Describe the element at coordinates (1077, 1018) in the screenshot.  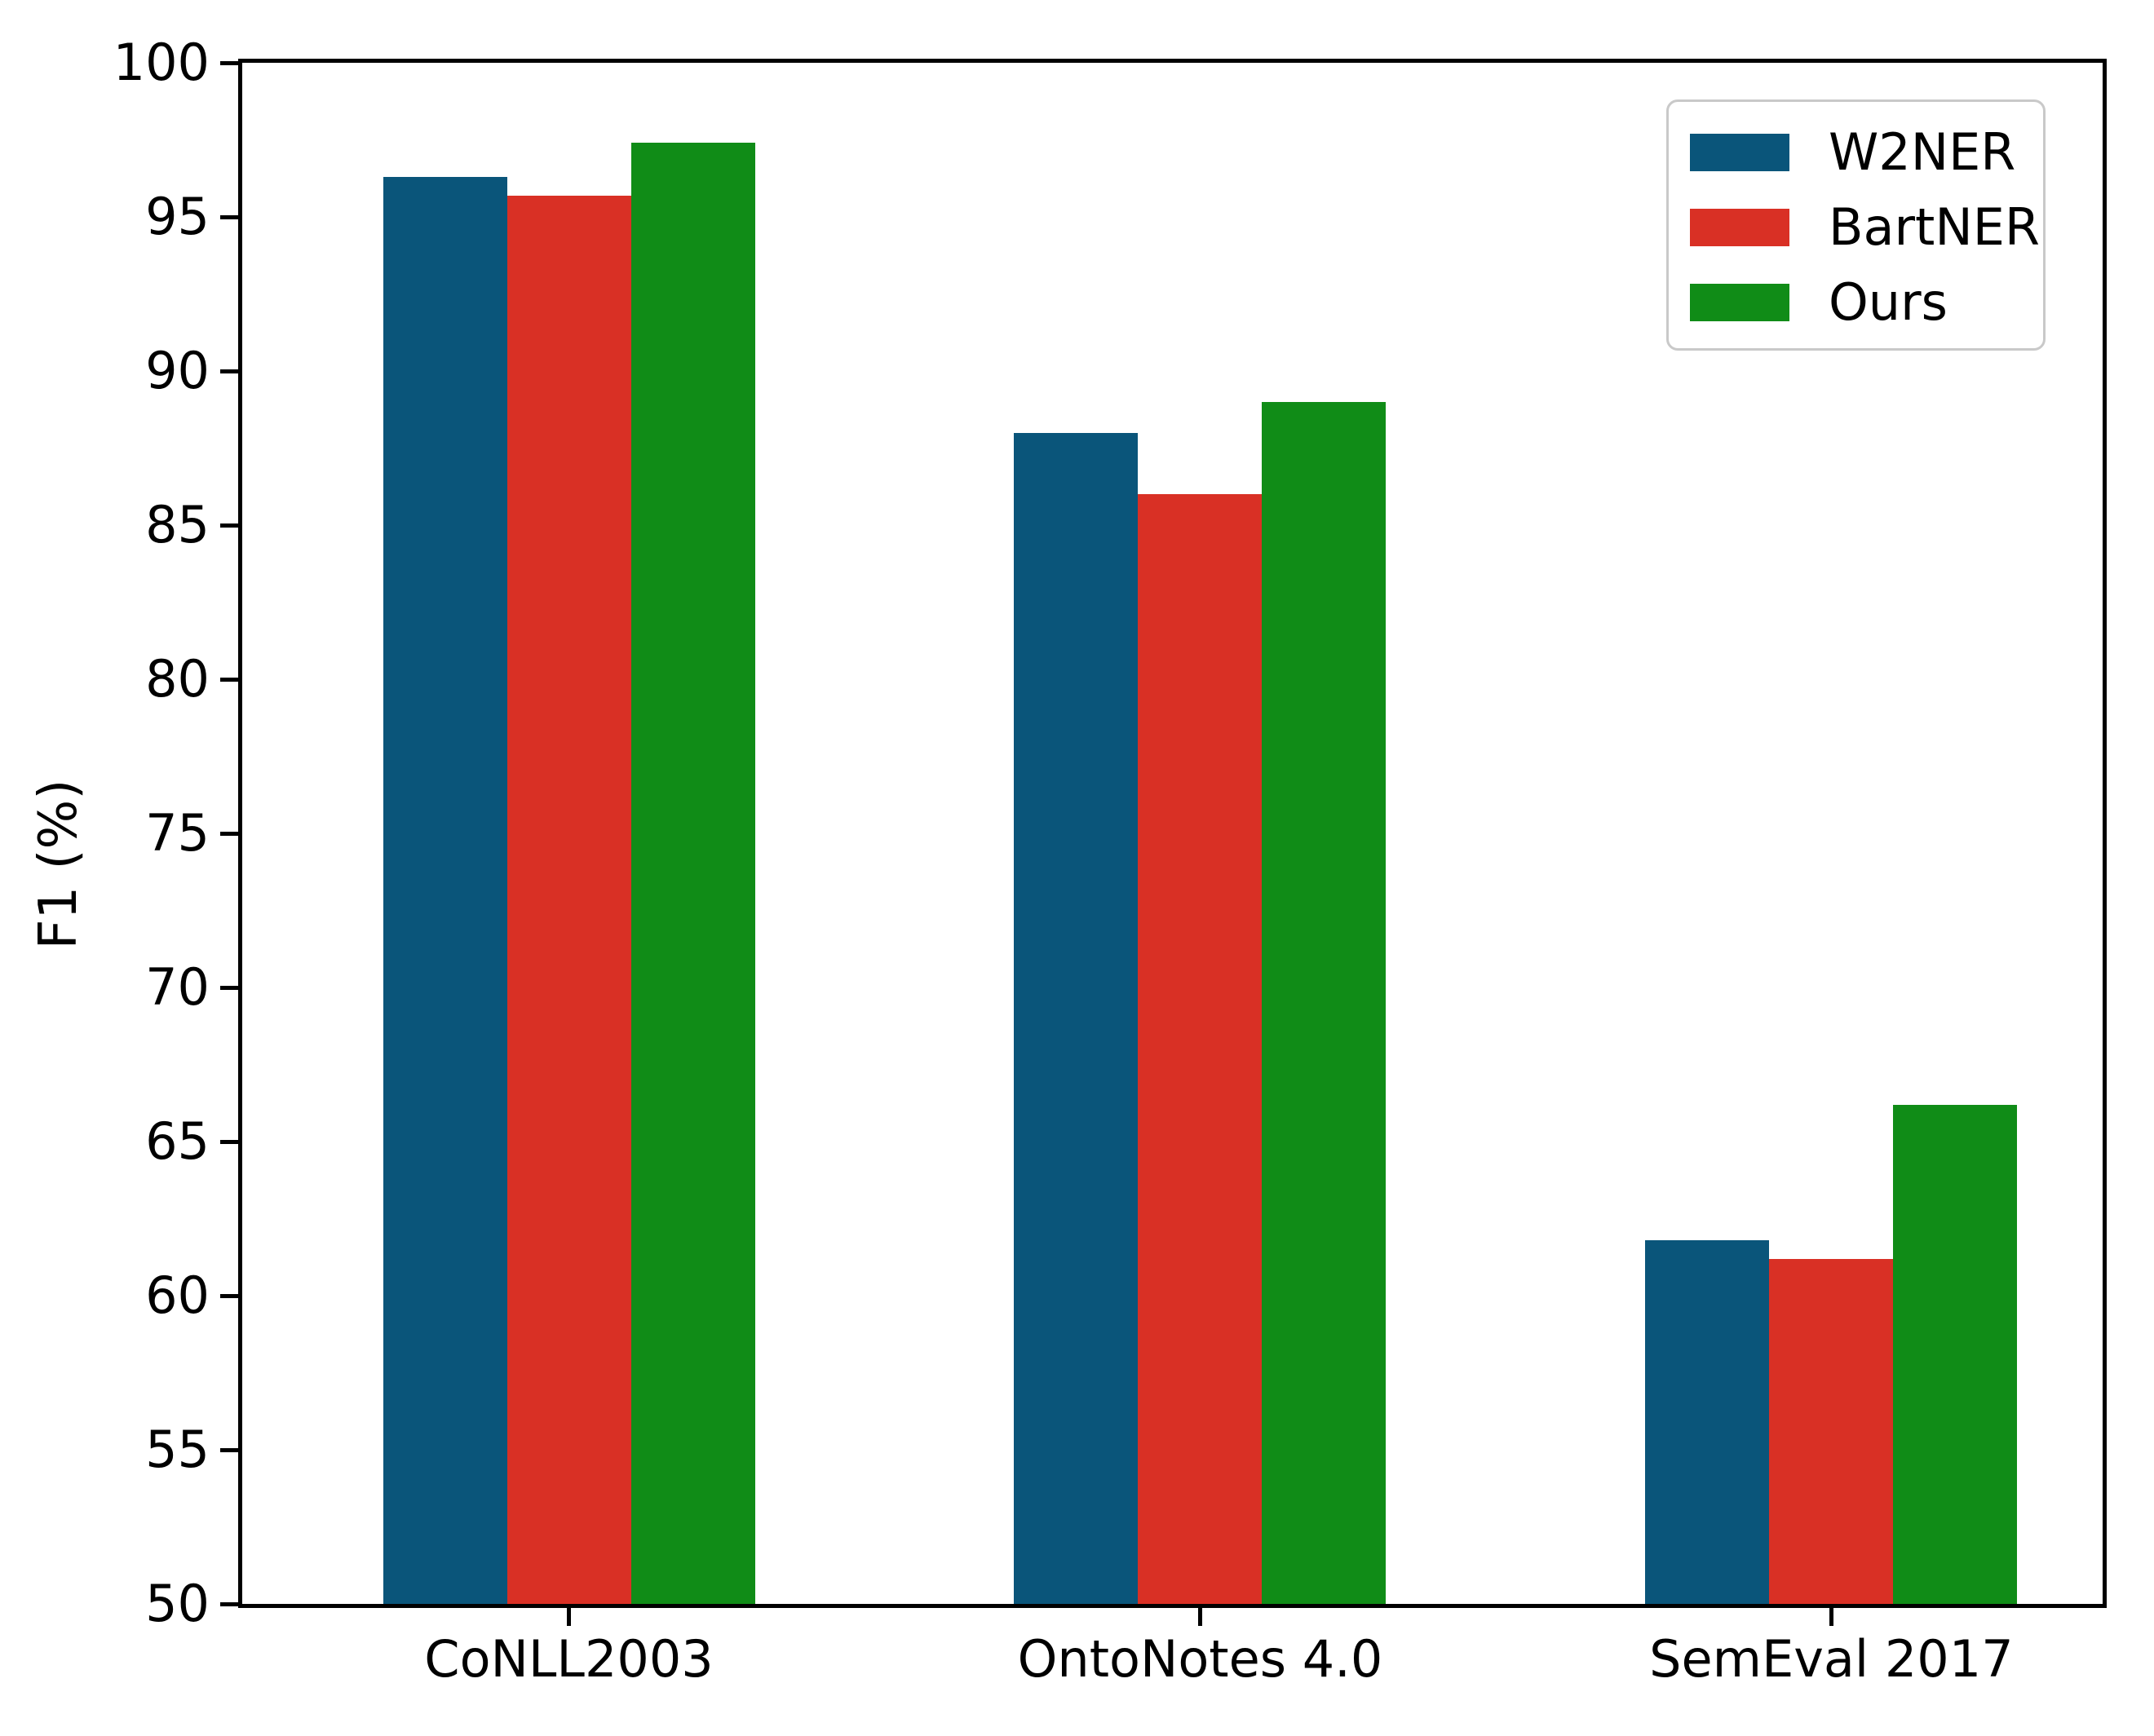
I see `bar-w2ner-ontonotes40` at that location.